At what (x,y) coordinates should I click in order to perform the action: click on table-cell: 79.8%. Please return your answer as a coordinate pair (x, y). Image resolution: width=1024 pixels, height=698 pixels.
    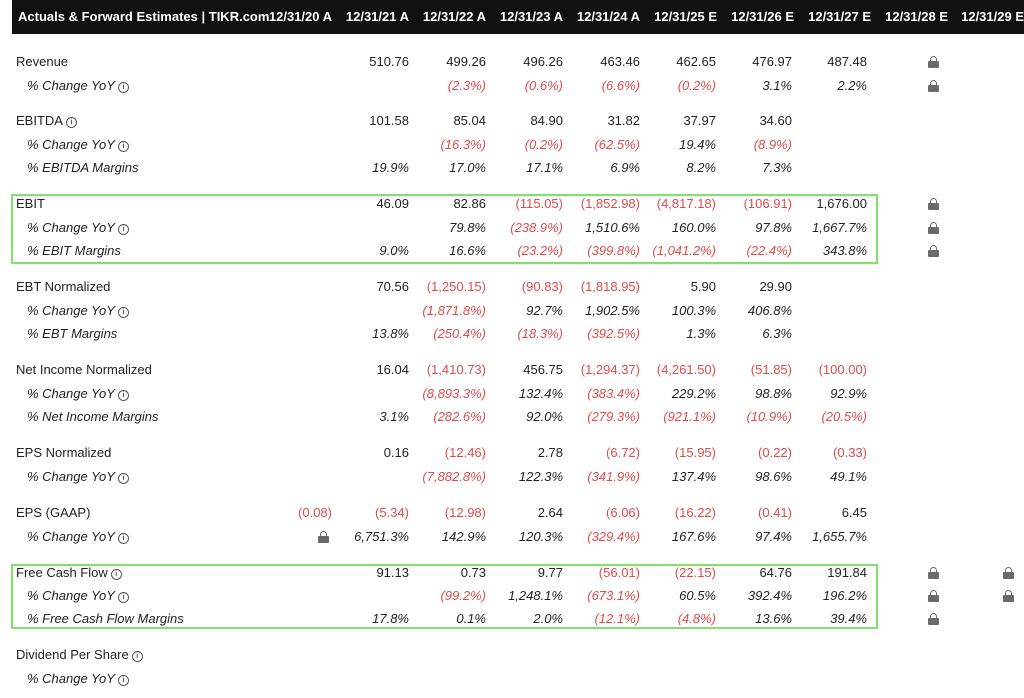
    Looking at the image, I should click on (467, 227).